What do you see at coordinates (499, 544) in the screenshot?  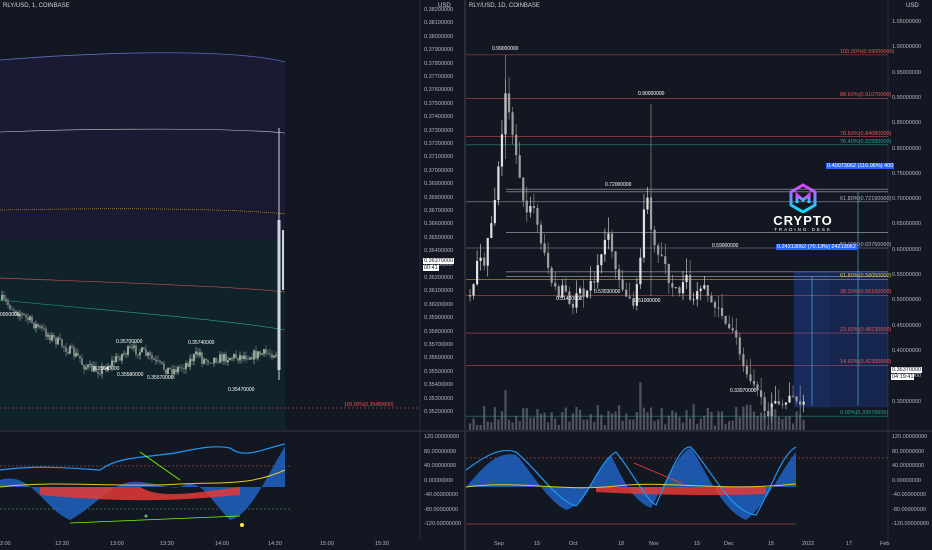 I see `right-time-label: Sep` at bounding box center [499, 544].